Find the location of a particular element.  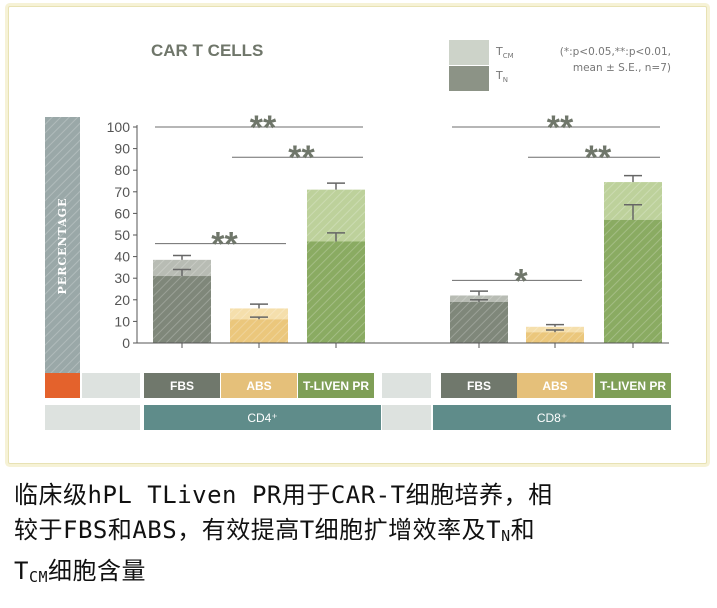

ytick-label-50: 50 is located at coordinates (122, 235).